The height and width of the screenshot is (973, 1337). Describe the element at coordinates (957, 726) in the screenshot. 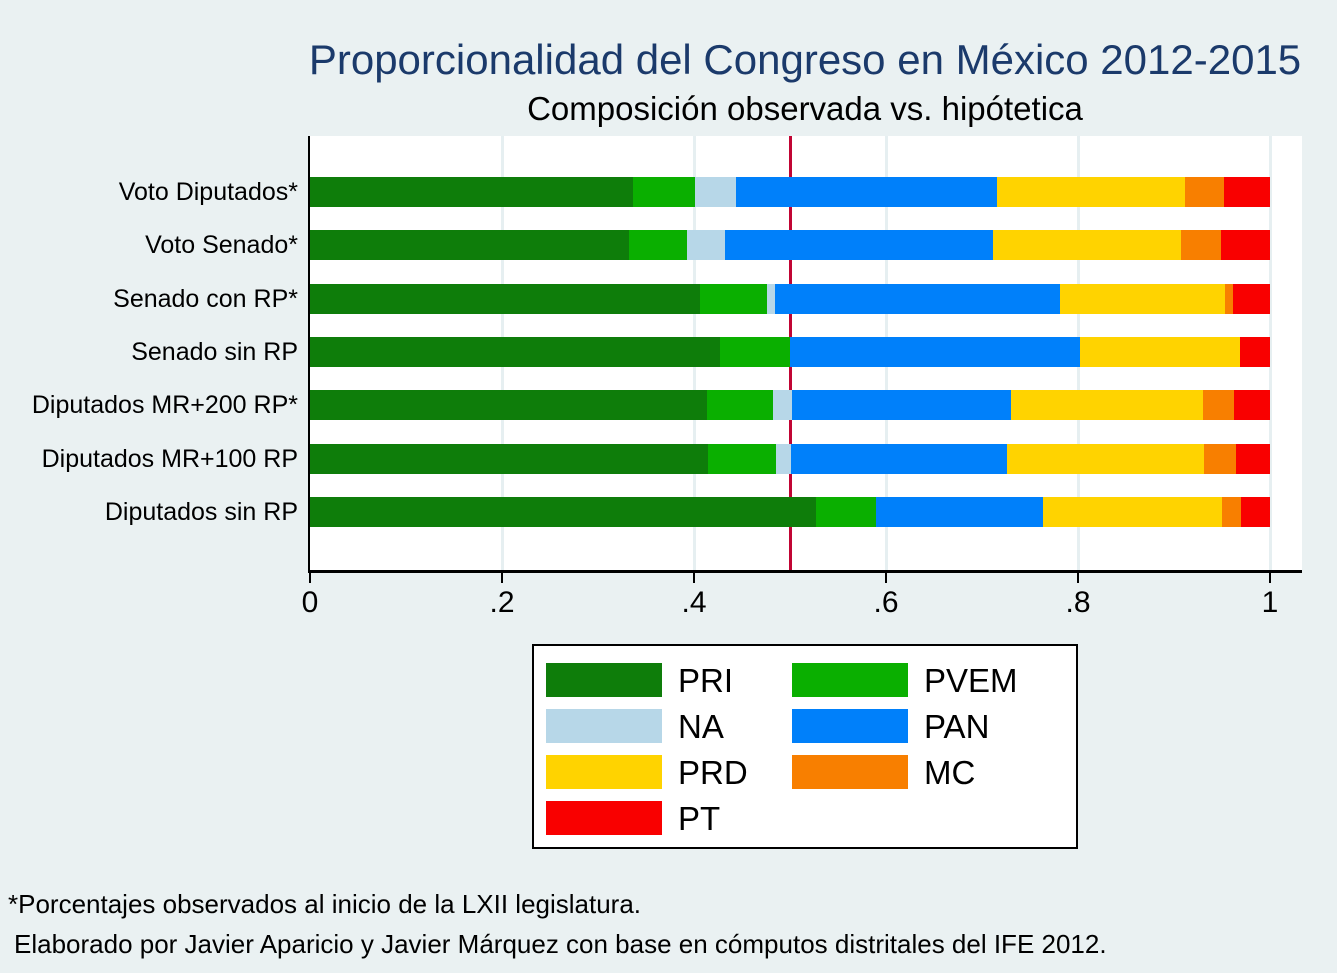

I see `legend-label-pan: PAN` at that location.